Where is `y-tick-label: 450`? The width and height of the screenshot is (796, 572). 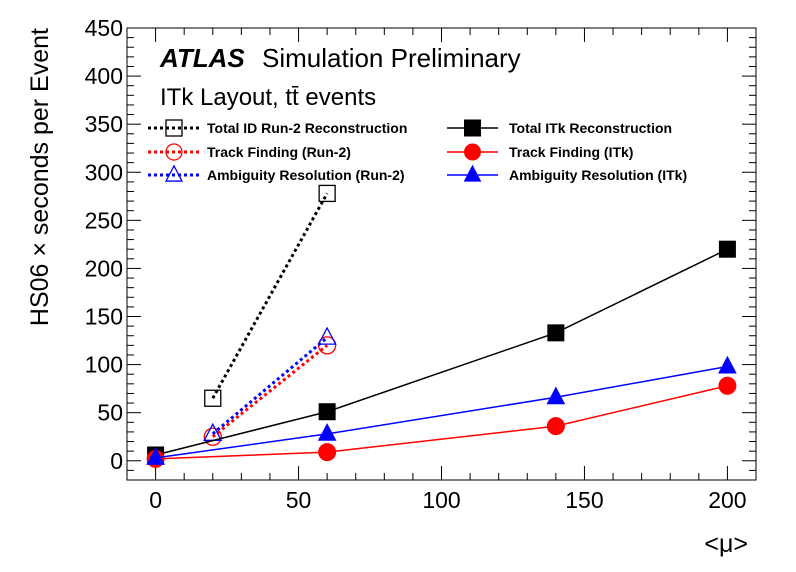
y-tick-label: 450 is located at coordinates (104, 28).